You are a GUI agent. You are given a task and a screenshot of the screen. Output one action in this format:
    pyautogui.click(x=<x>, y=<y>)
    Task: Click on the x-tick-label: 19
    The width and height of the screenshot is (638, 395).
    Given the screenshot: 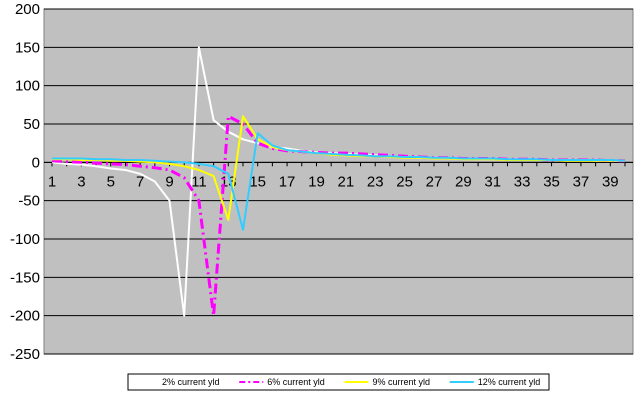 What is the action you would take?
    pyautogui.click(x=316, y=181)
    